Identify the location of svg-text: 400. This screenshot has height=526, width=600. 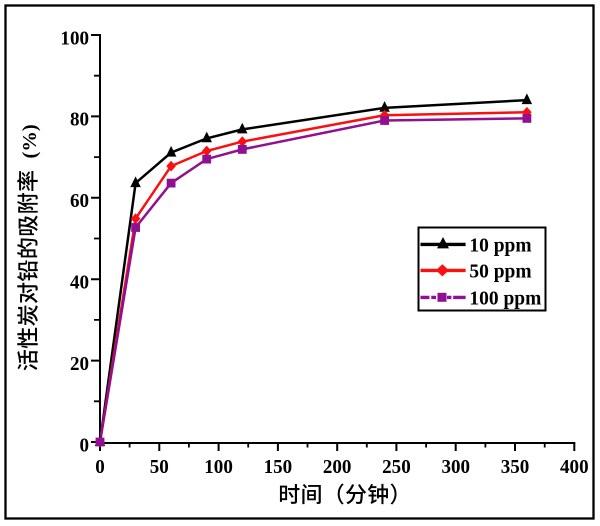
(574, 467).